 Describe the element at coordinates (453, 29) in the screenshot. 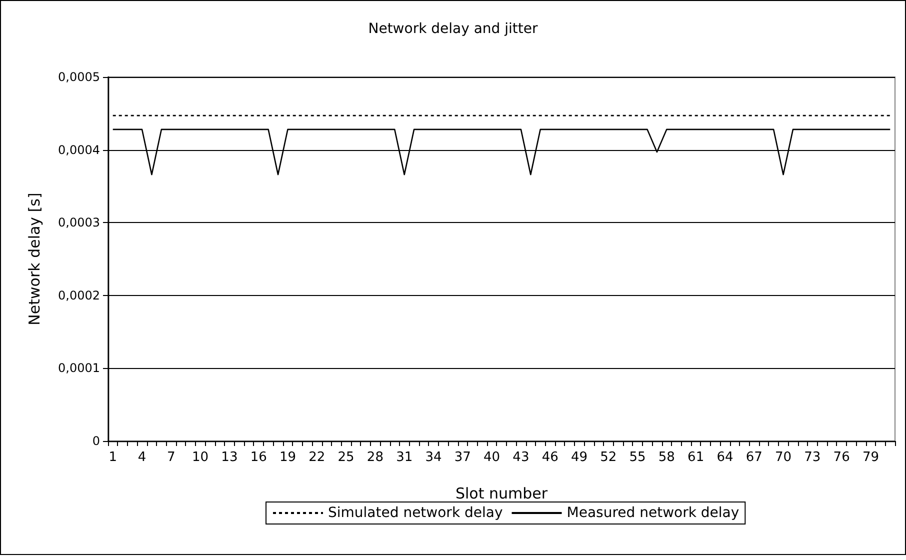

I see `chart-title: Network delay and jitter` at that location.